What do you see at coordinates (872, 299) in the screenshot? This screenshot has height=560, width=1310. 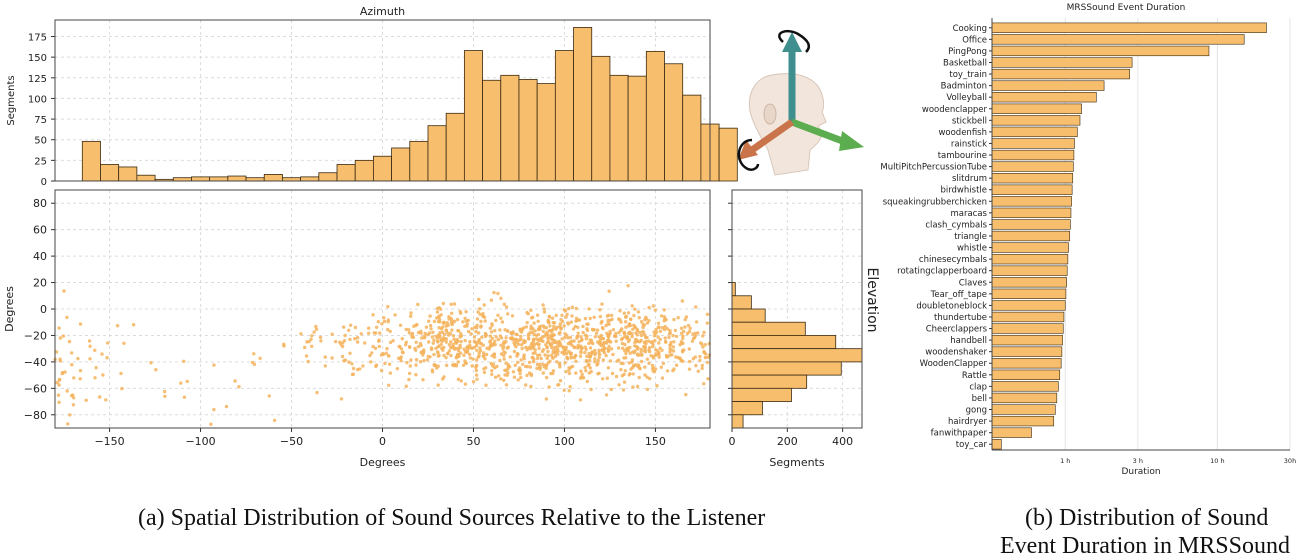 I see `y-axis-label: Elevation` at bounding box center [872, 299].